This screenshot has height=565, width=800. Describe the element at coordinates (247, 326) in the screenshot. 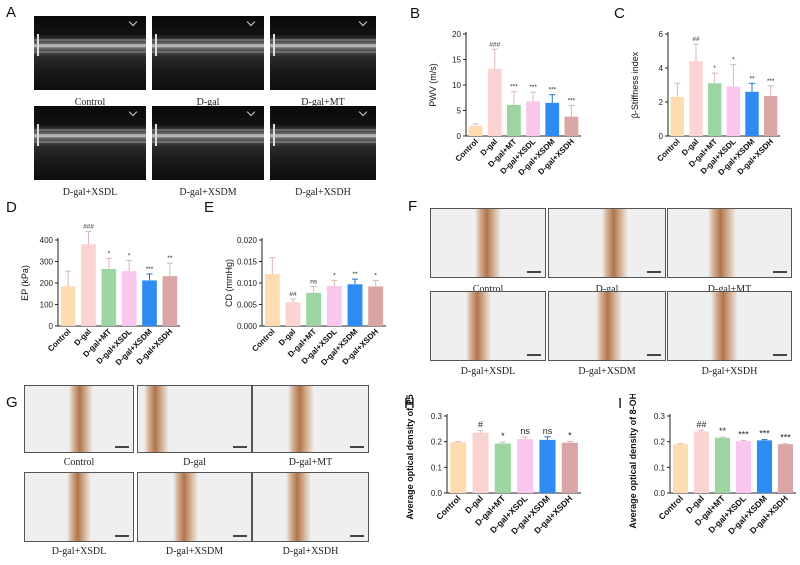

I see `y-tick-label: 0.000` at that location.